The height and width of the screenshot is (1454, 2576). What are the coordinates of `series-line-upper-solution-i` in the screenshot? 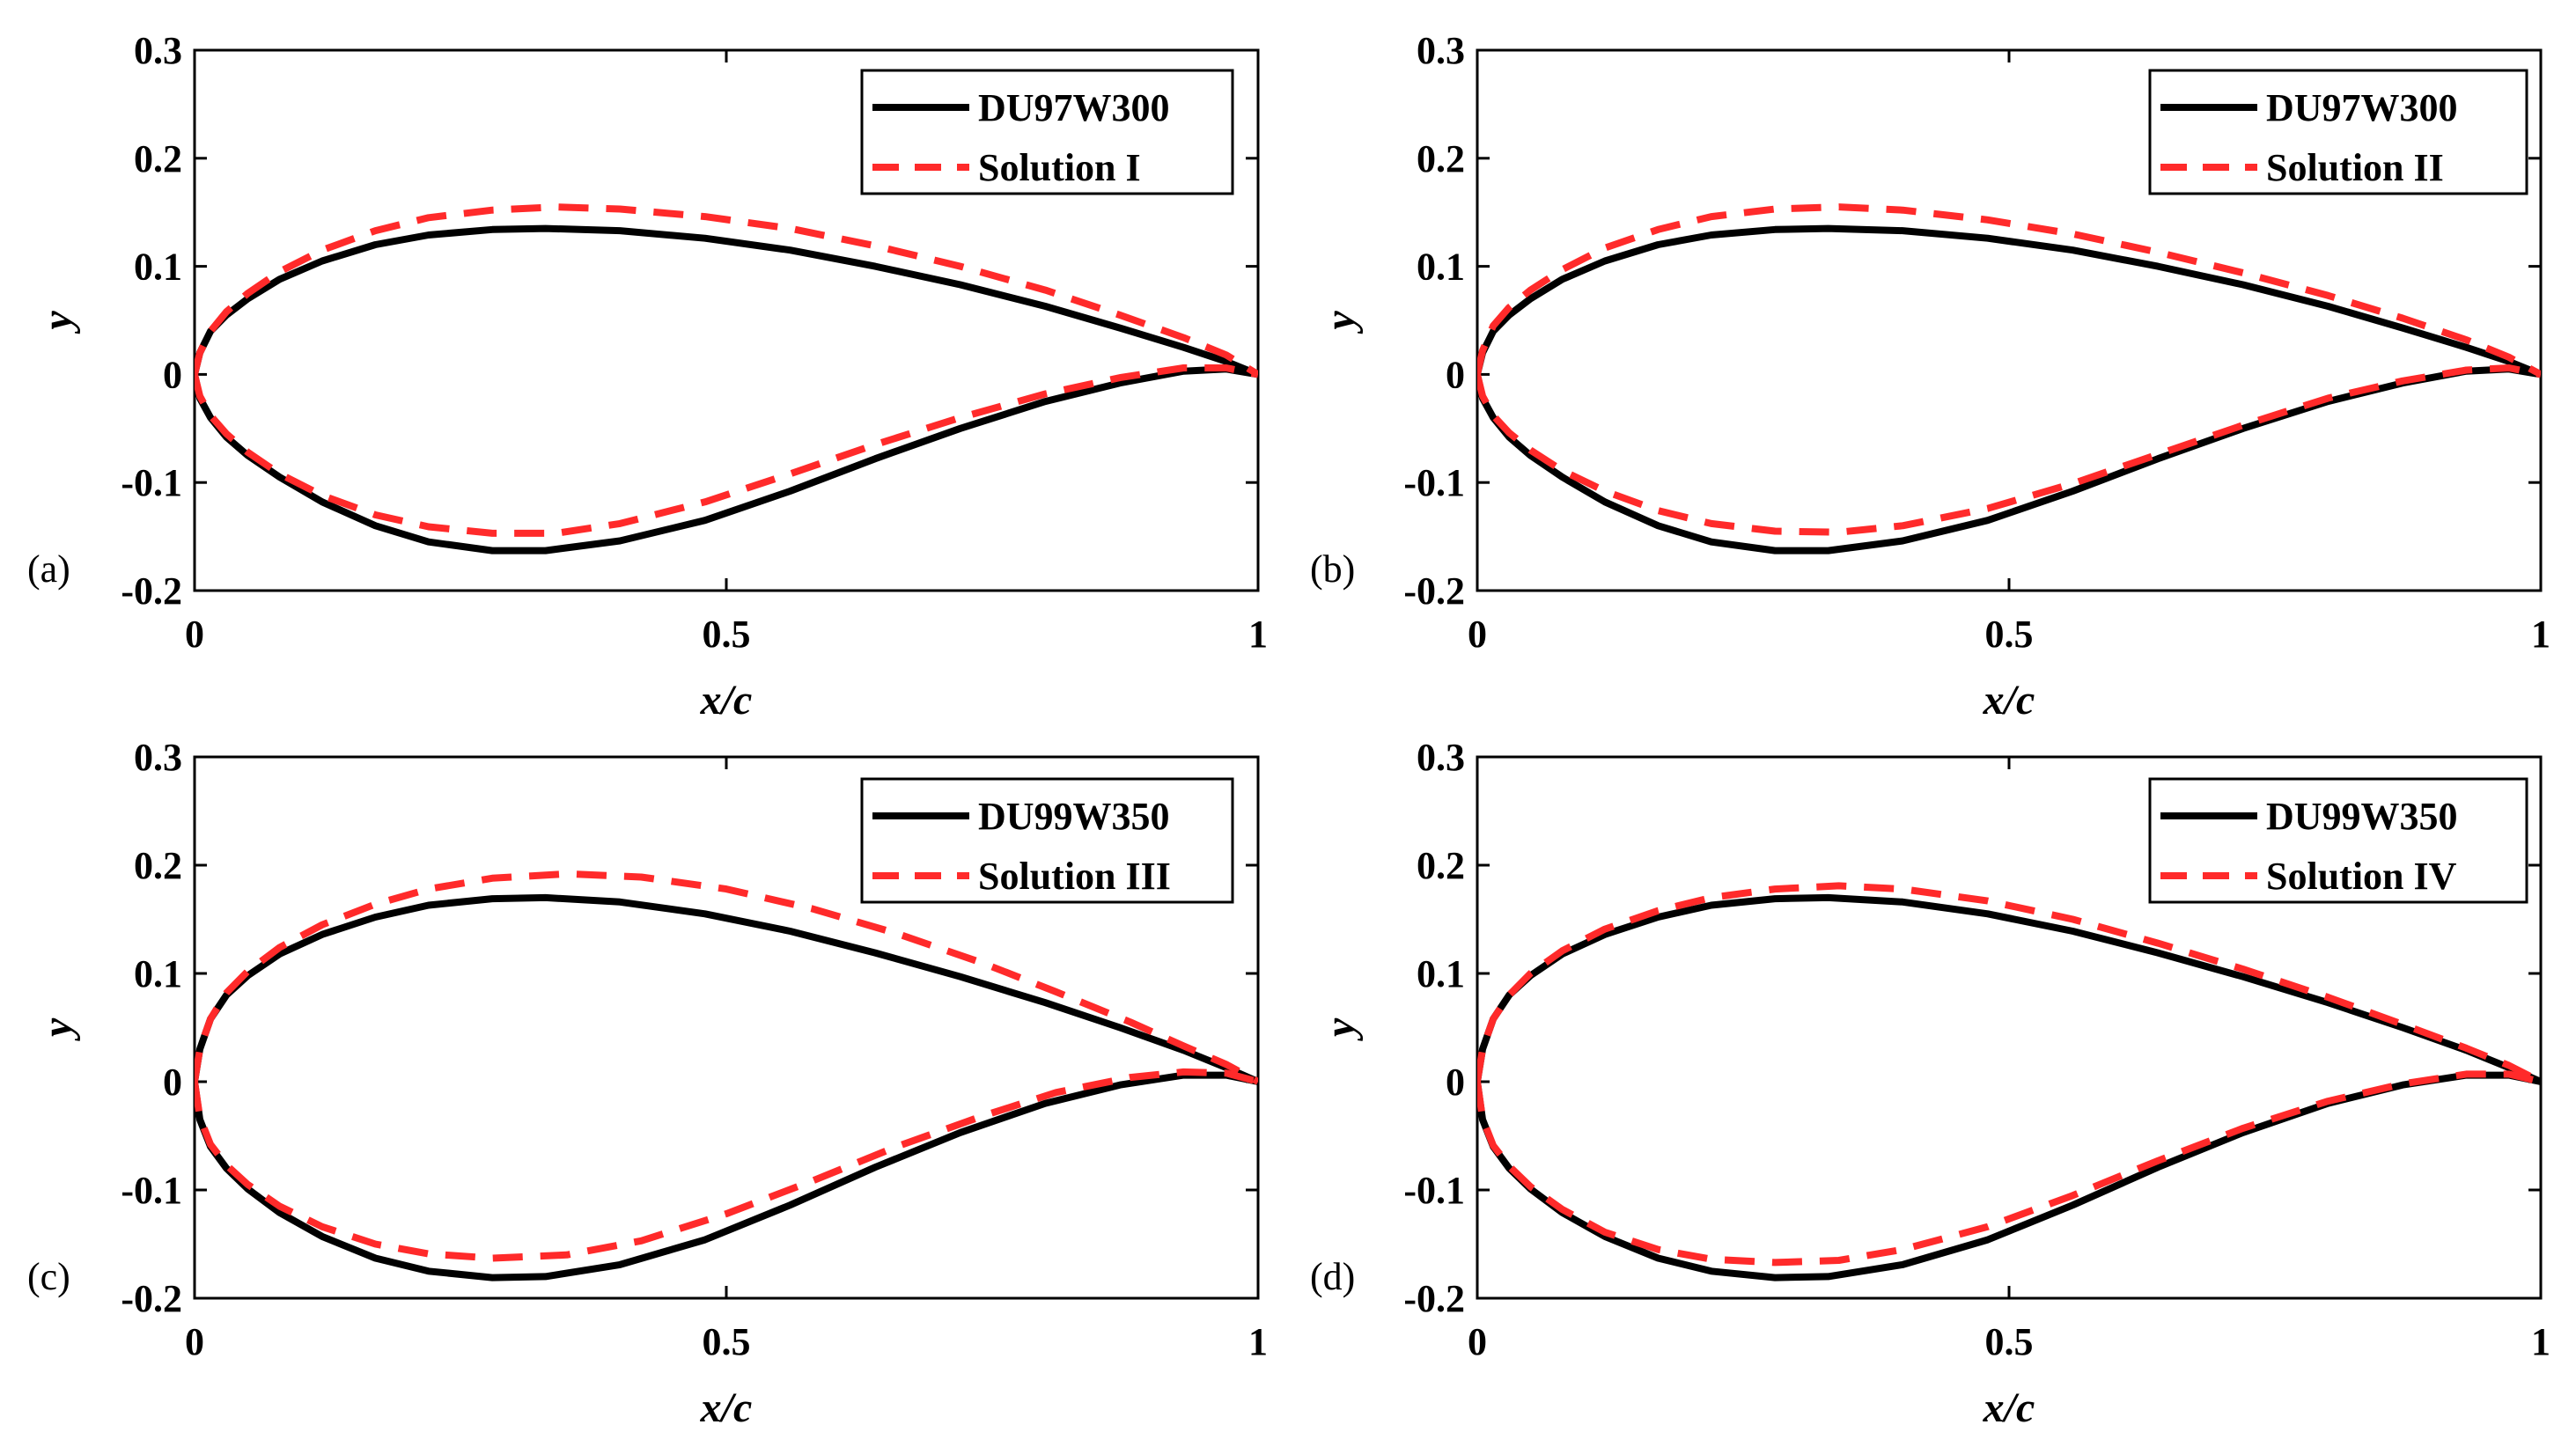 It's located at (727, 290).